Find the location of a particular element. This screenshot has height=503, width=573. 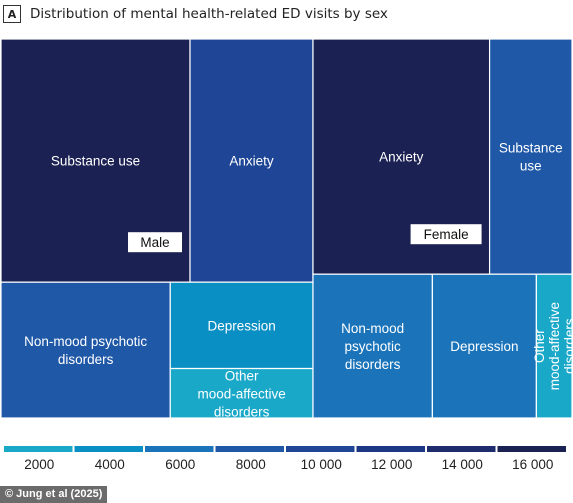

svg-text: Female is located at coordinates (446, 234).